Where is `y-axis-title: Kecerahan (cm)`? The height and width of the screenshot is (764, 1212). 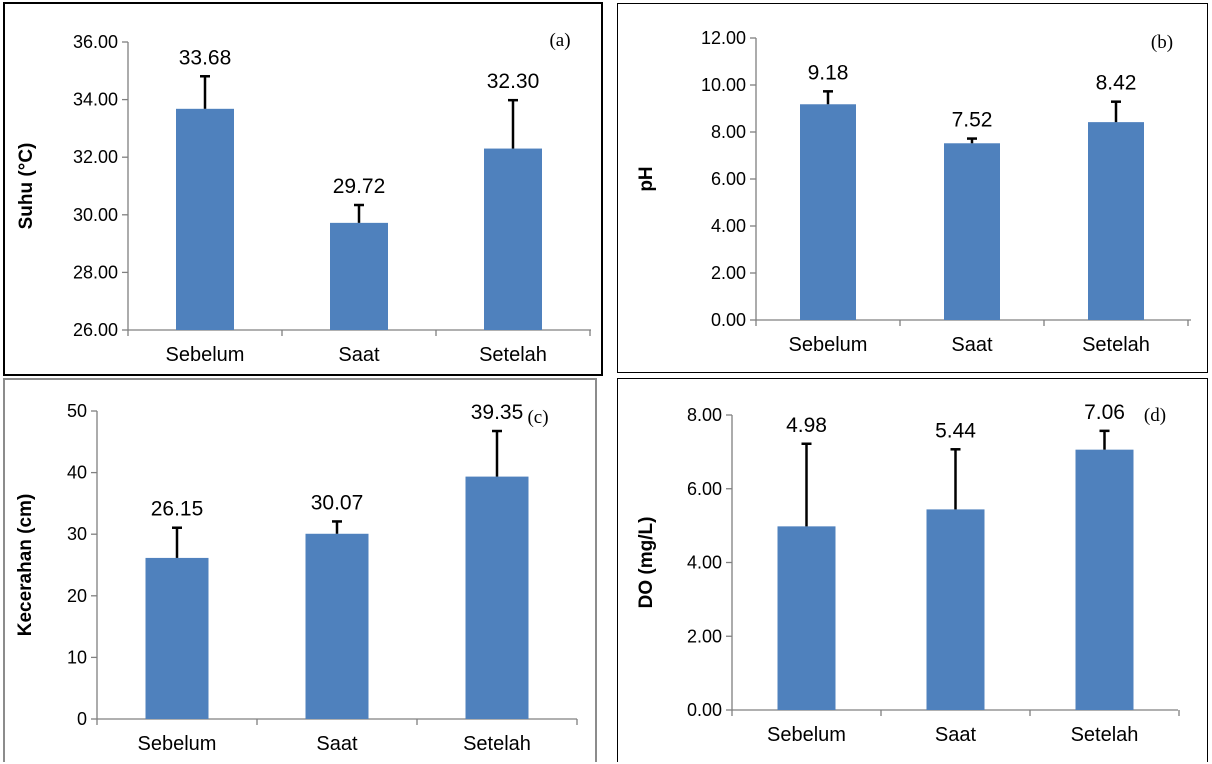 y-axis-title: Kecerahan (cm) is located at coordinates (25, 565).